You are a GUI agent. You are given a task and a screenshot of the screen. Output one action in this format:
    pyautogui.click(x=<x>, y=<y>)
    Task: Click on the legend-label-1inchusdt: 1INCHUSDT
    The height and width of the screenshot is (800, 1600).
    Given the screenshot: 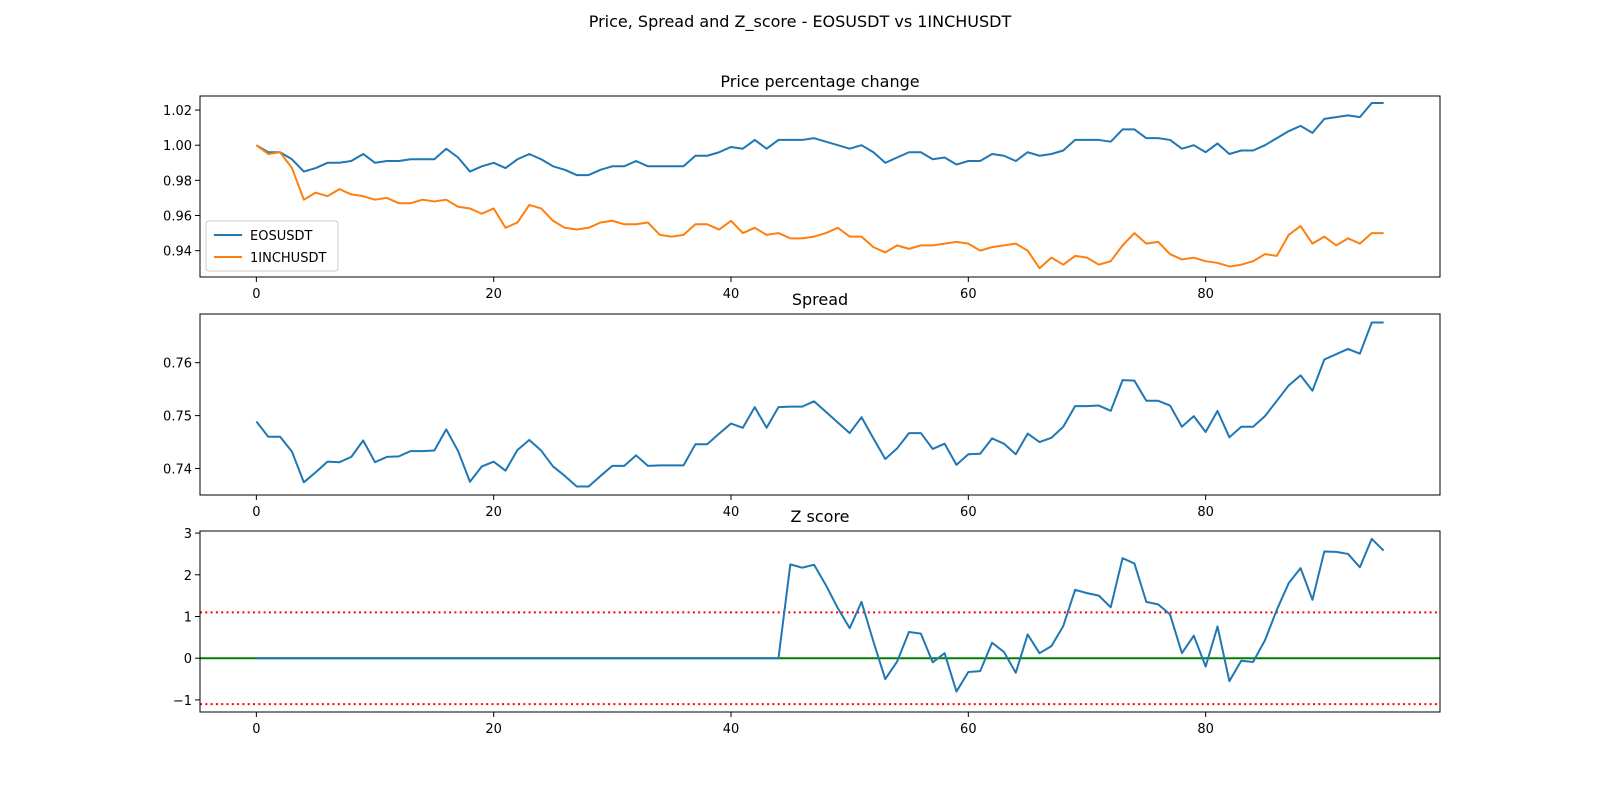 What is the action you would take?
    pyautogui.click(x=288, y=258)
    